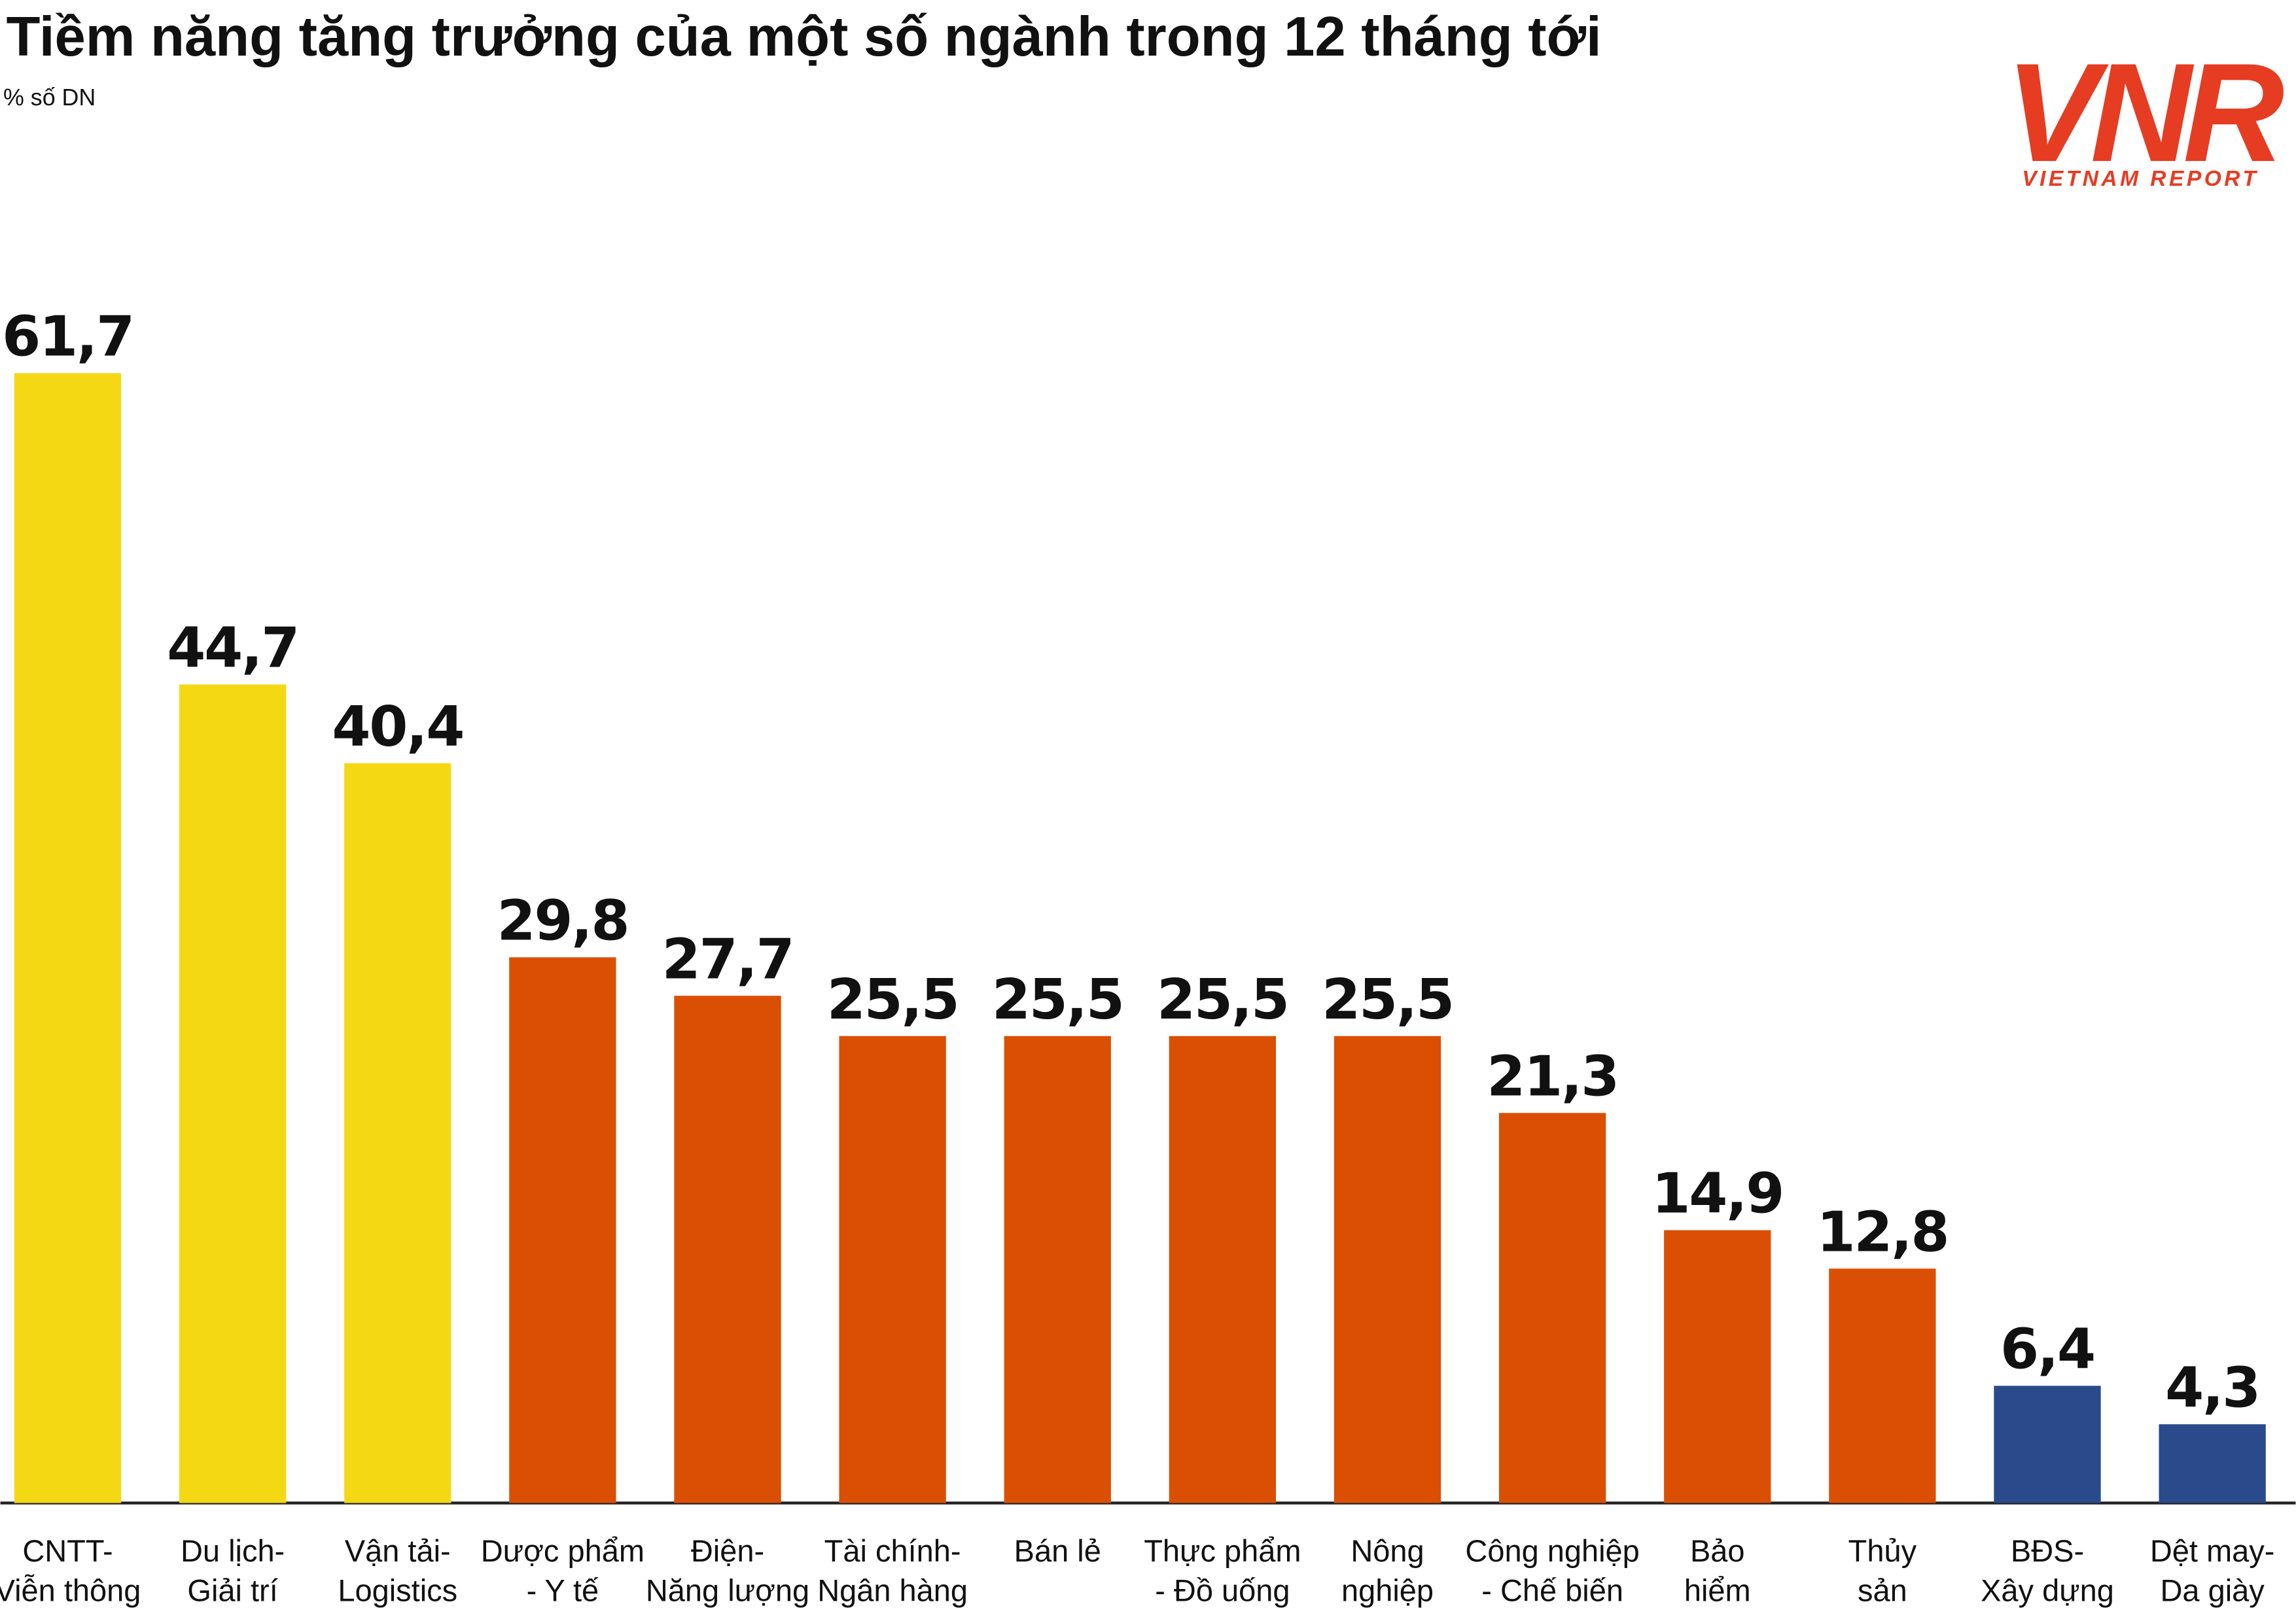 The image size is (2296, 1623). What do you see at coordinates (1222, 1570) in the screenshot?
I see `x-tick-label: Thực phẩm - Đồ uống` at bounding box center [1222, 1570].